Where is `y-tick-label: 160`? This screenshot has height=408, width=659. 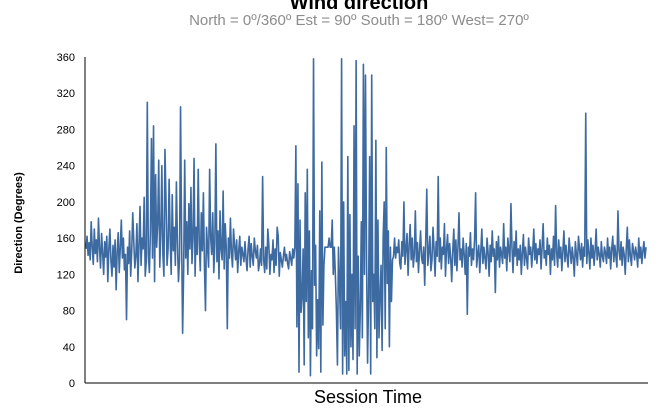
y-tick-label: 160 is located at coordinates (66, 239).